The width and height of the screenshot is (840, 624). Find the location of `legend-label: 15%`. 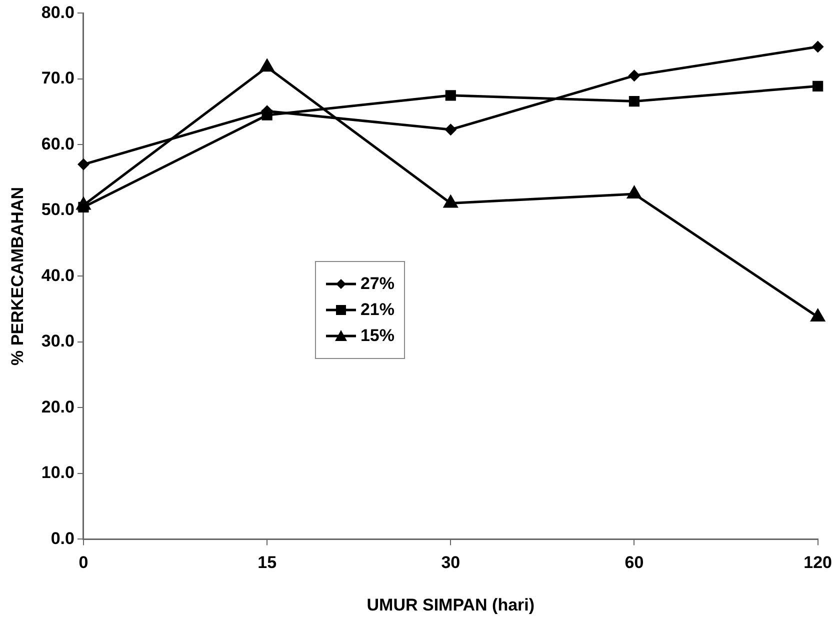

legend-label: 15% is located at coordinates (377, 336).